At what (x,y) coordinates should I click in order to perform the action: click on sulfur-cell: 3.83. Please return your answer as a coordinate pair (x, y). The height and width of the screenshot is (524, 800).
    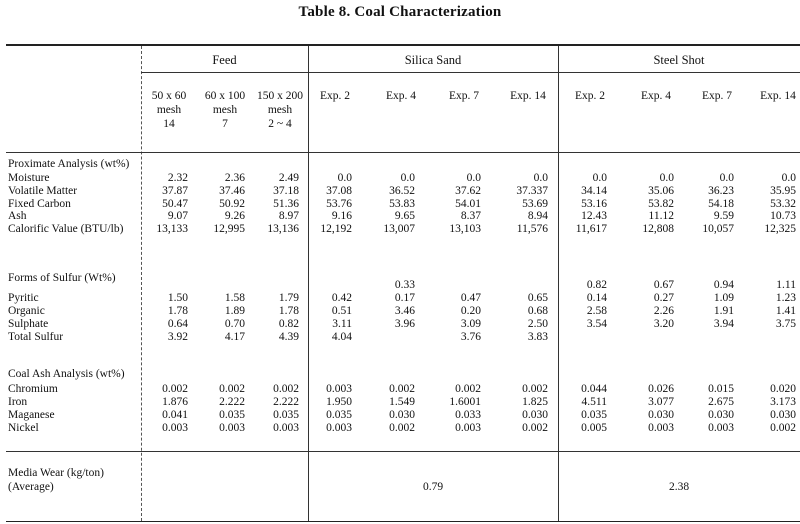
    Looking at the image, I should click on (537, 337).